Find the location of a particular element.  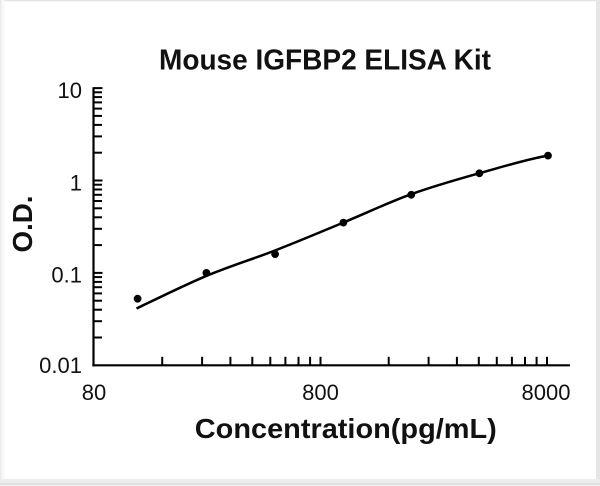

svg-text: 80 is located at coordinates (94, 392).